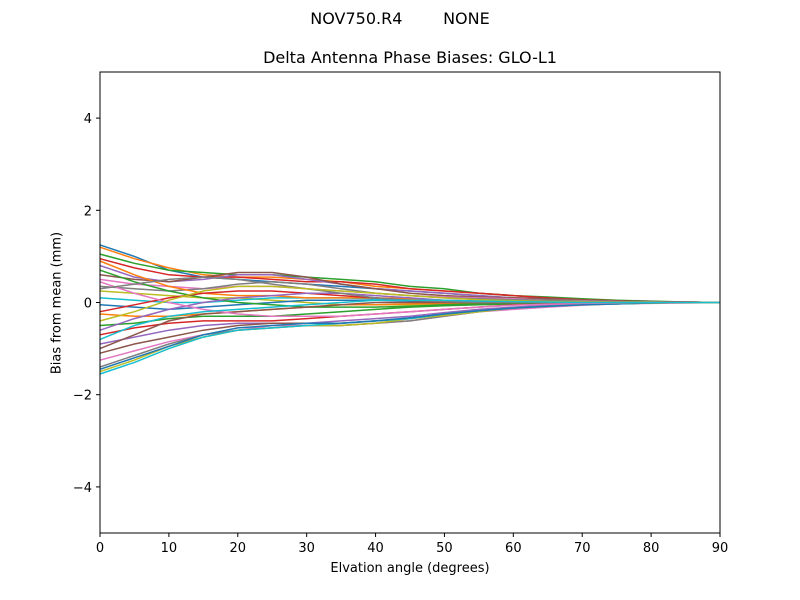 The height and width of the screenshot is (600, 800). I want to click on y-tick-label: 2, so click(88, 211).